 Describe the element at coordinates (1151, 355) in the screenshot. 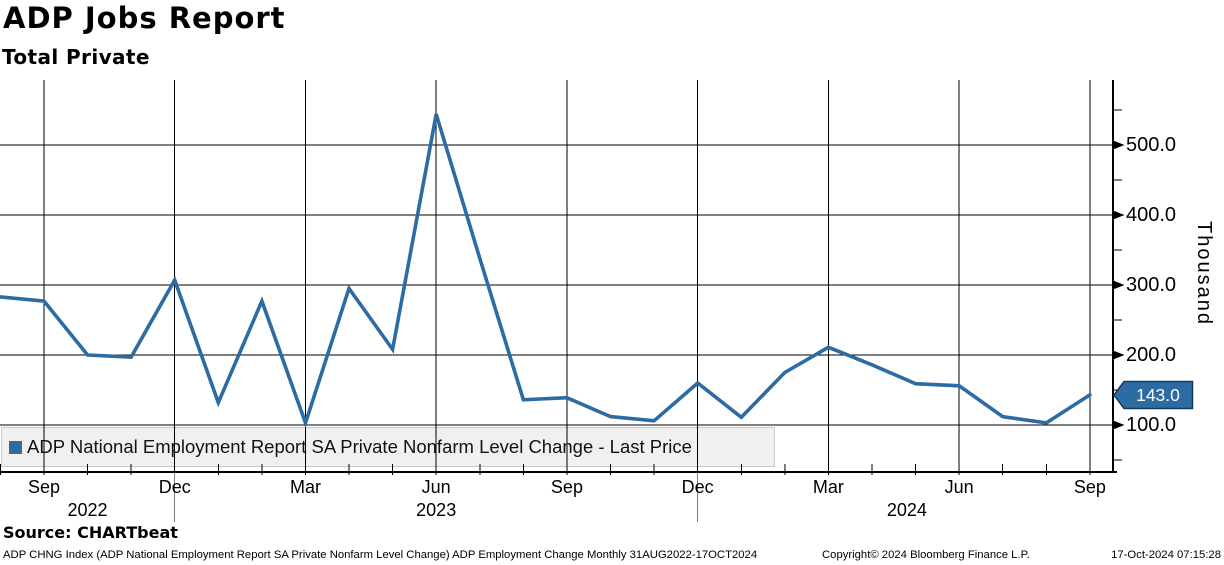

I see `y-axis-tick-label: 200.0` at that location.